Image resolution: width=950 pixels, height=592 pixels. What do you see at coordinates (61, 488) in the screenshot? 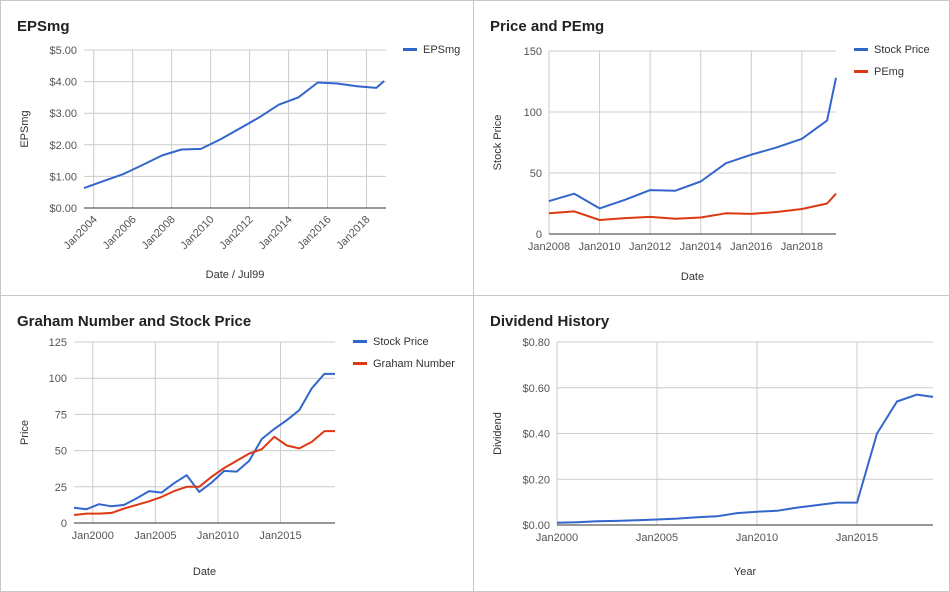
I see `y-tick-label: 25` at bounding box center [61, 488].